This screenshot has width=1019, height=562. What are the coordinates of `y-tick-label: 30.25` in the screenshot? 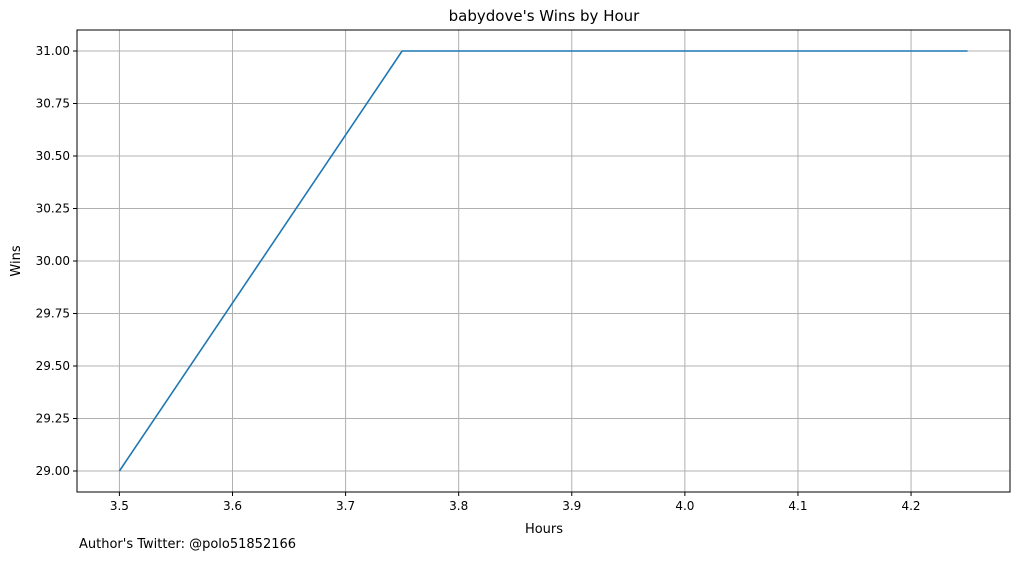 It's located at (53, 209).